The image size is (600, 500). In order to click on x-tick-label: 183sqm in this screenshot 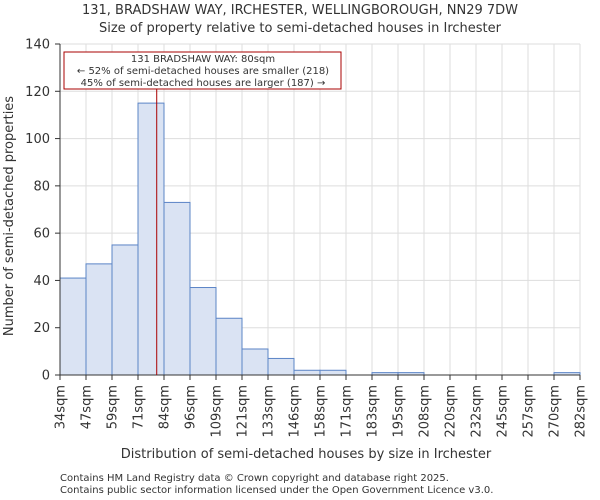, I will do `click(373, 411)`.